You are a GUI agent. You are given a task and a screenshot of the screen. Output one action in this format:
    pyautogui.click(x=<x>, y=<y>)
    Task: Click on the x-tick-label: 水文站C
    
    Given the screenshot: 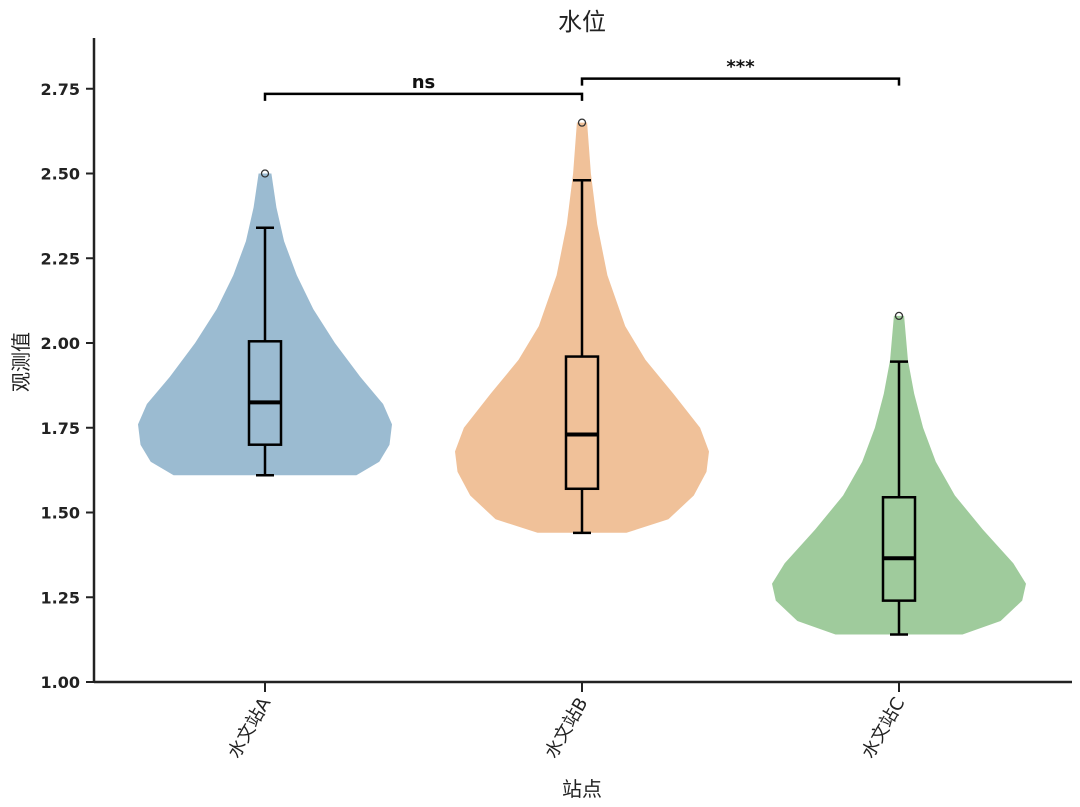 What is the action you would take?
    pyautogui.click(x=883, y=728)
    